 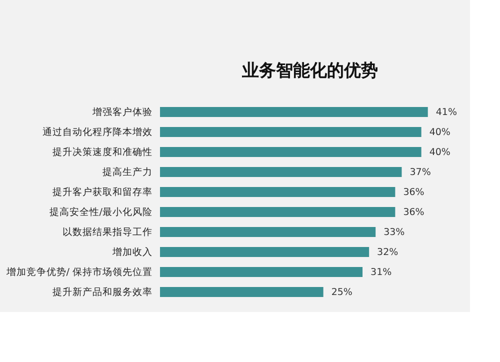 What do you see at coordinates (78, 272) in the screenshot?
I see `y-tick-label: 增加竞争优势/ 保持市场领先位置` at bounding box center [78, 272].